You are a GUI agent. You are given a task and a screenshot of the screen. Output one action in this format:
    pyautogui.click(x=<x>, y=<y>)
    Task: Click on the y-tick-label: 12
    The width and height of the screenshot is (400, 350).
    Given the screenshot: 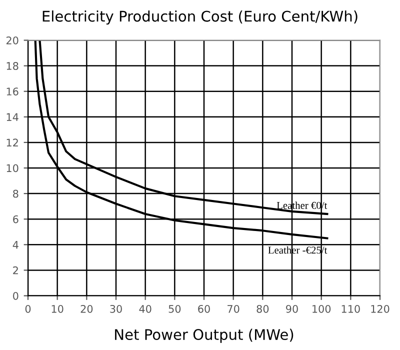 What is the action you would take?
    pyautogui.click(x=12, y=142)
    